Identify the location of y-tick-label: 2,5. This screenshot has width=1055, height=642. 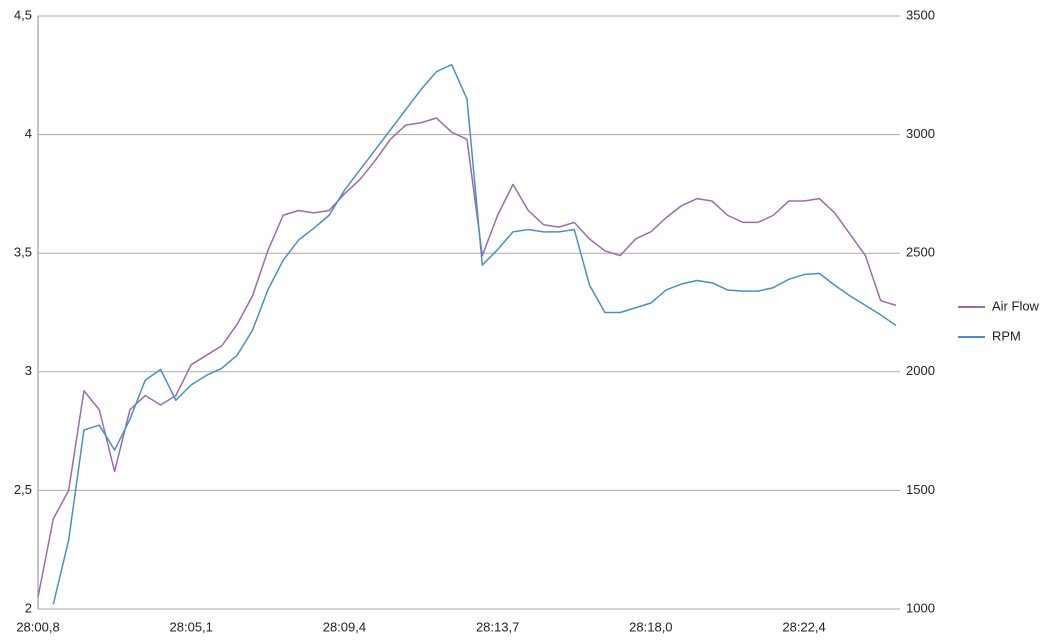
(23, 489).